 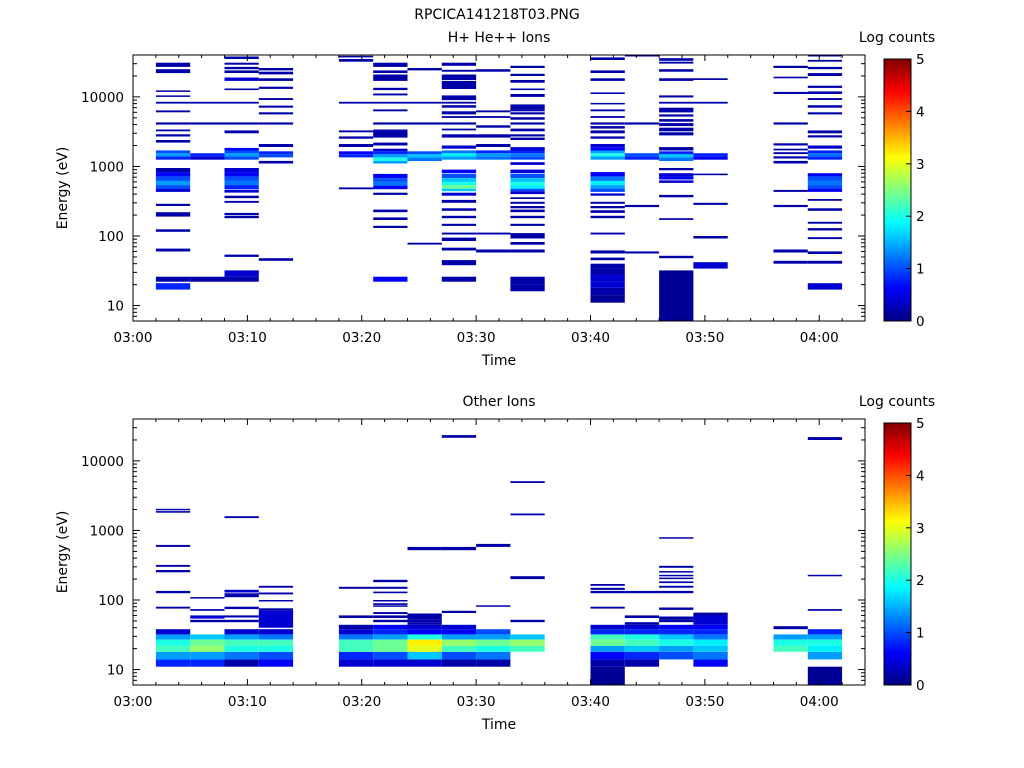 What do you see at coordinates (897, 544) in the screenshot?
I see `colorbar: 0 1 2 3 4 5 Log counts` at bounding box center [897, 544].